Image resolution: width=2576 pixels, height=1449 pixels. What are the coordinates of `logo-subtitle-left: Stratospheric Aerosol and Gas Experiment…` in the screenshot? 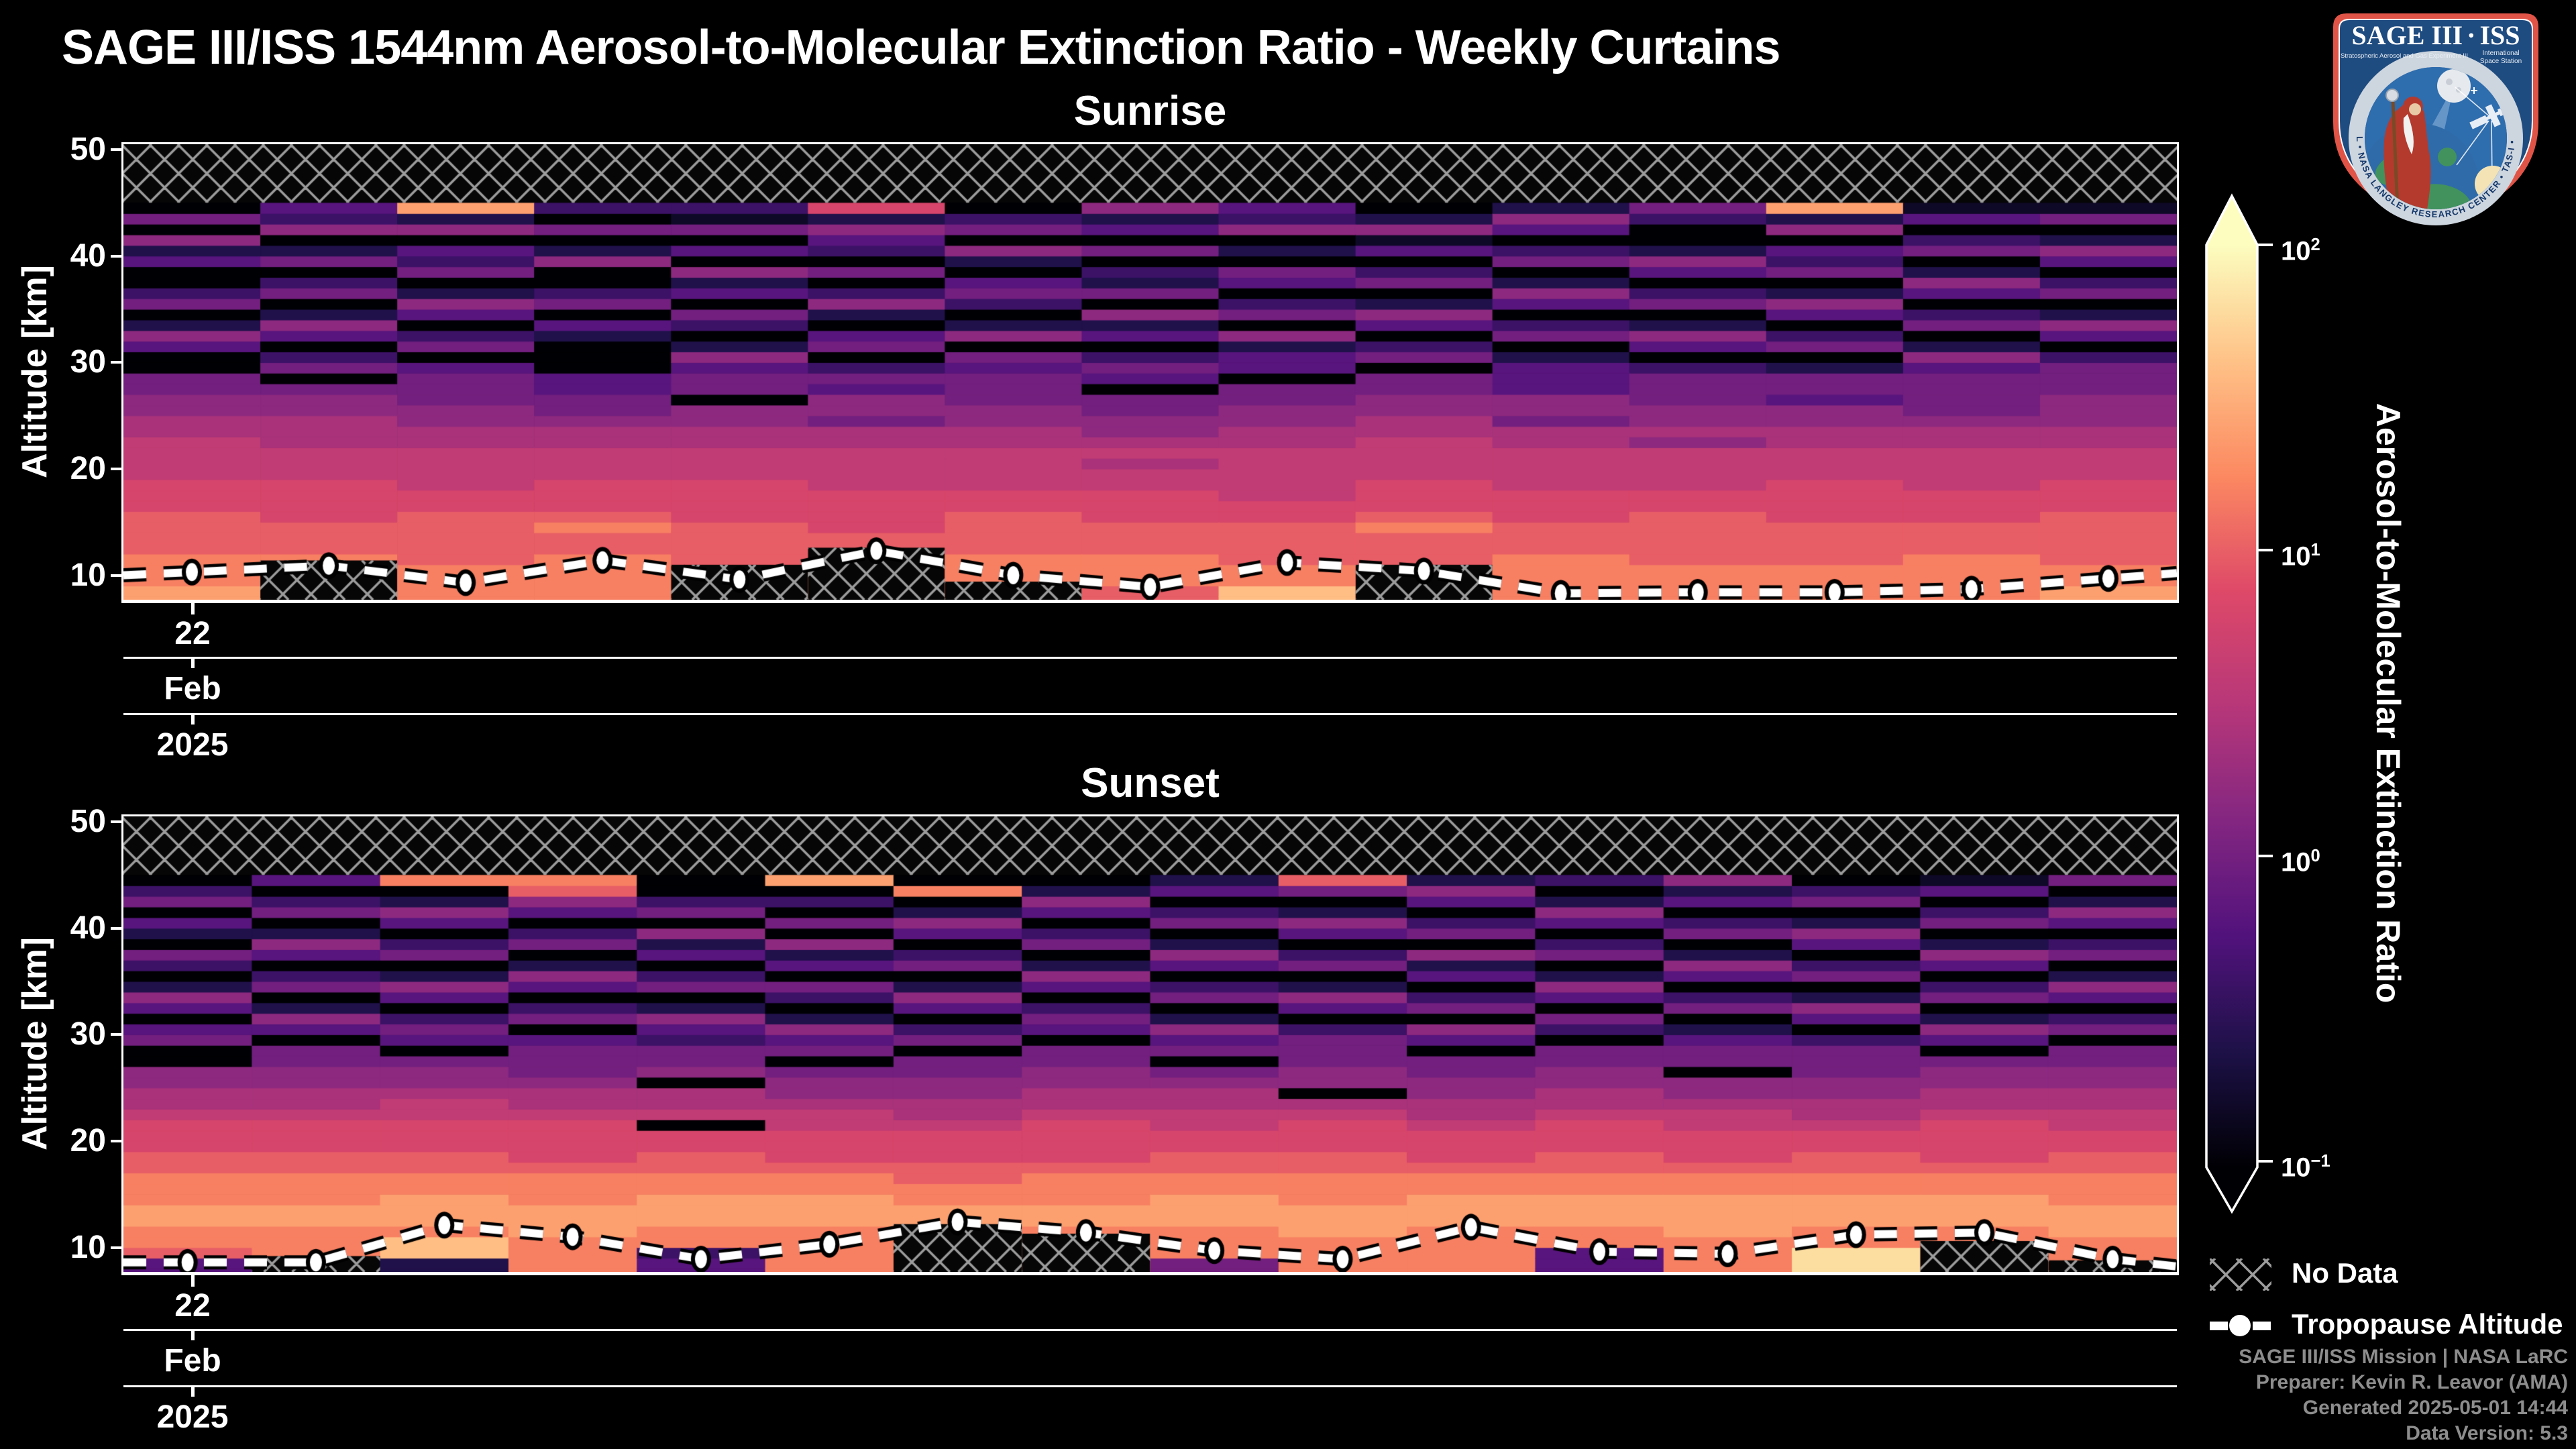 It's located at (2404, 56).